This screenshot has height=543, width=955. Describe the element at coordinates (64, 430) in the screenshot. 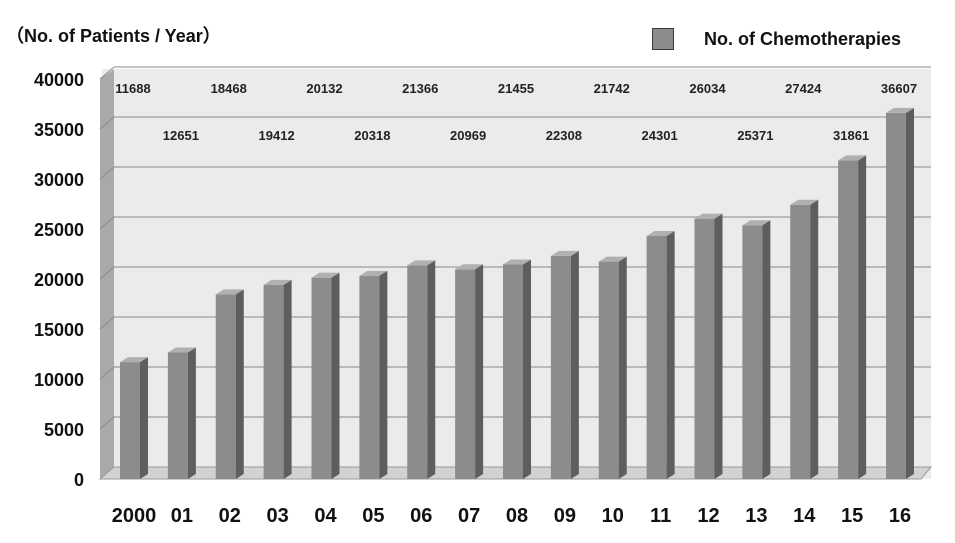

I see `y-tick-label: 5000` at that location.